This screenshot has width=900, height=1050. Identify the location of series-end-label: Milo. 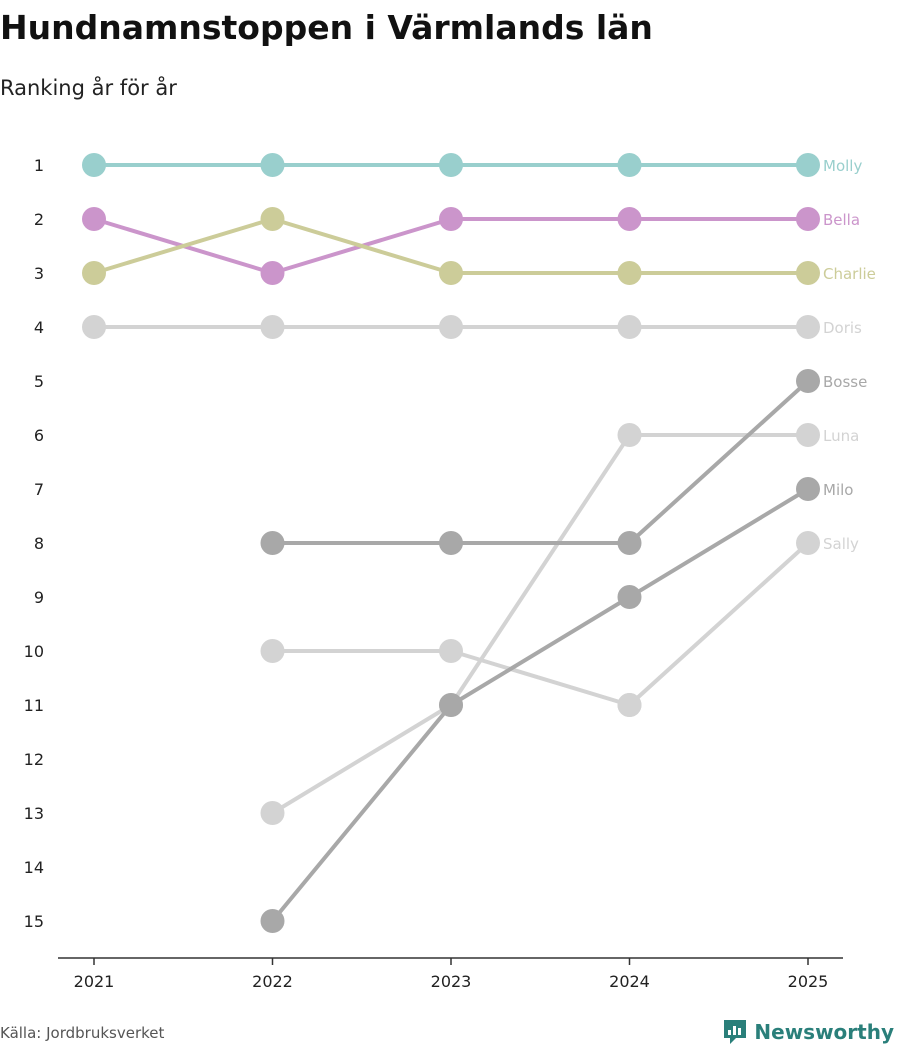
(838, 490).